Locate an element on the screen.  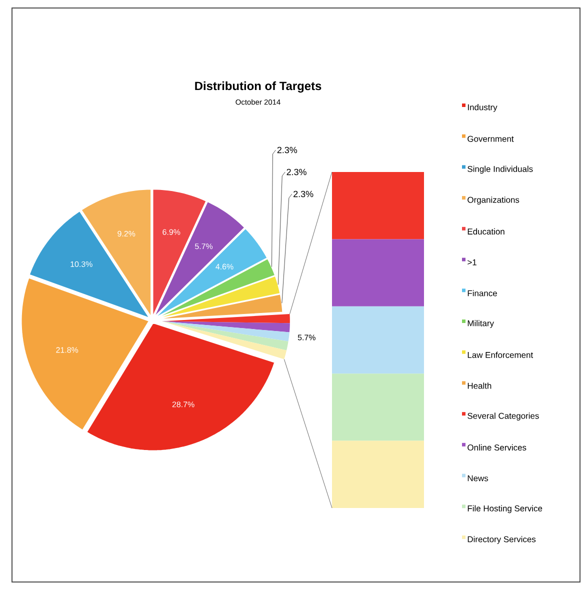
legend-label: Education is located at coordinates (486, 231).